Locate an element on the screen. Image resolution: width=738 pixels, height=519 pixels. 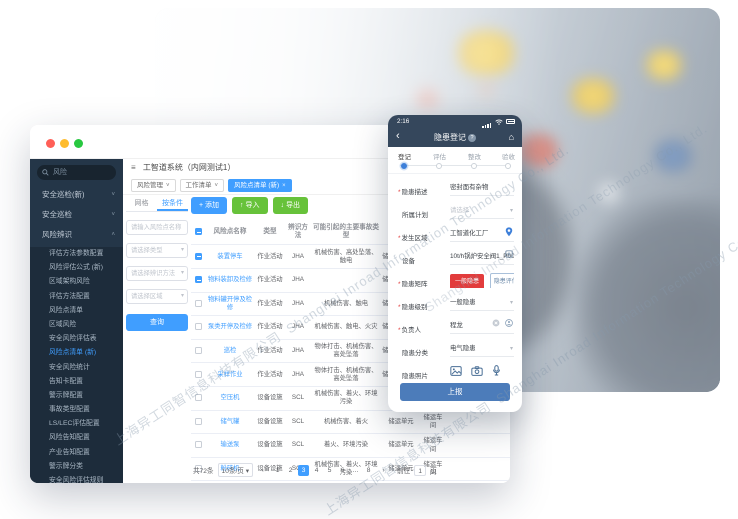
desc-input: 密封面有杂物 is located at coordinates (482, 188).